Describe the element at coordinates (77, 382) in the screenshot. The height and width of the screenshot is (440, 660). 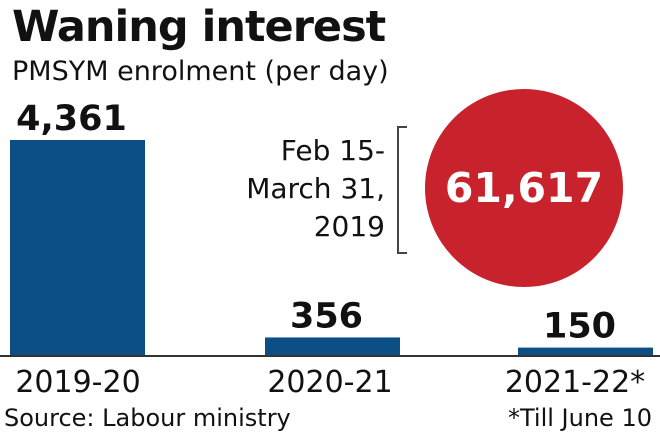
I see `category-label: 2019-20` at that location.